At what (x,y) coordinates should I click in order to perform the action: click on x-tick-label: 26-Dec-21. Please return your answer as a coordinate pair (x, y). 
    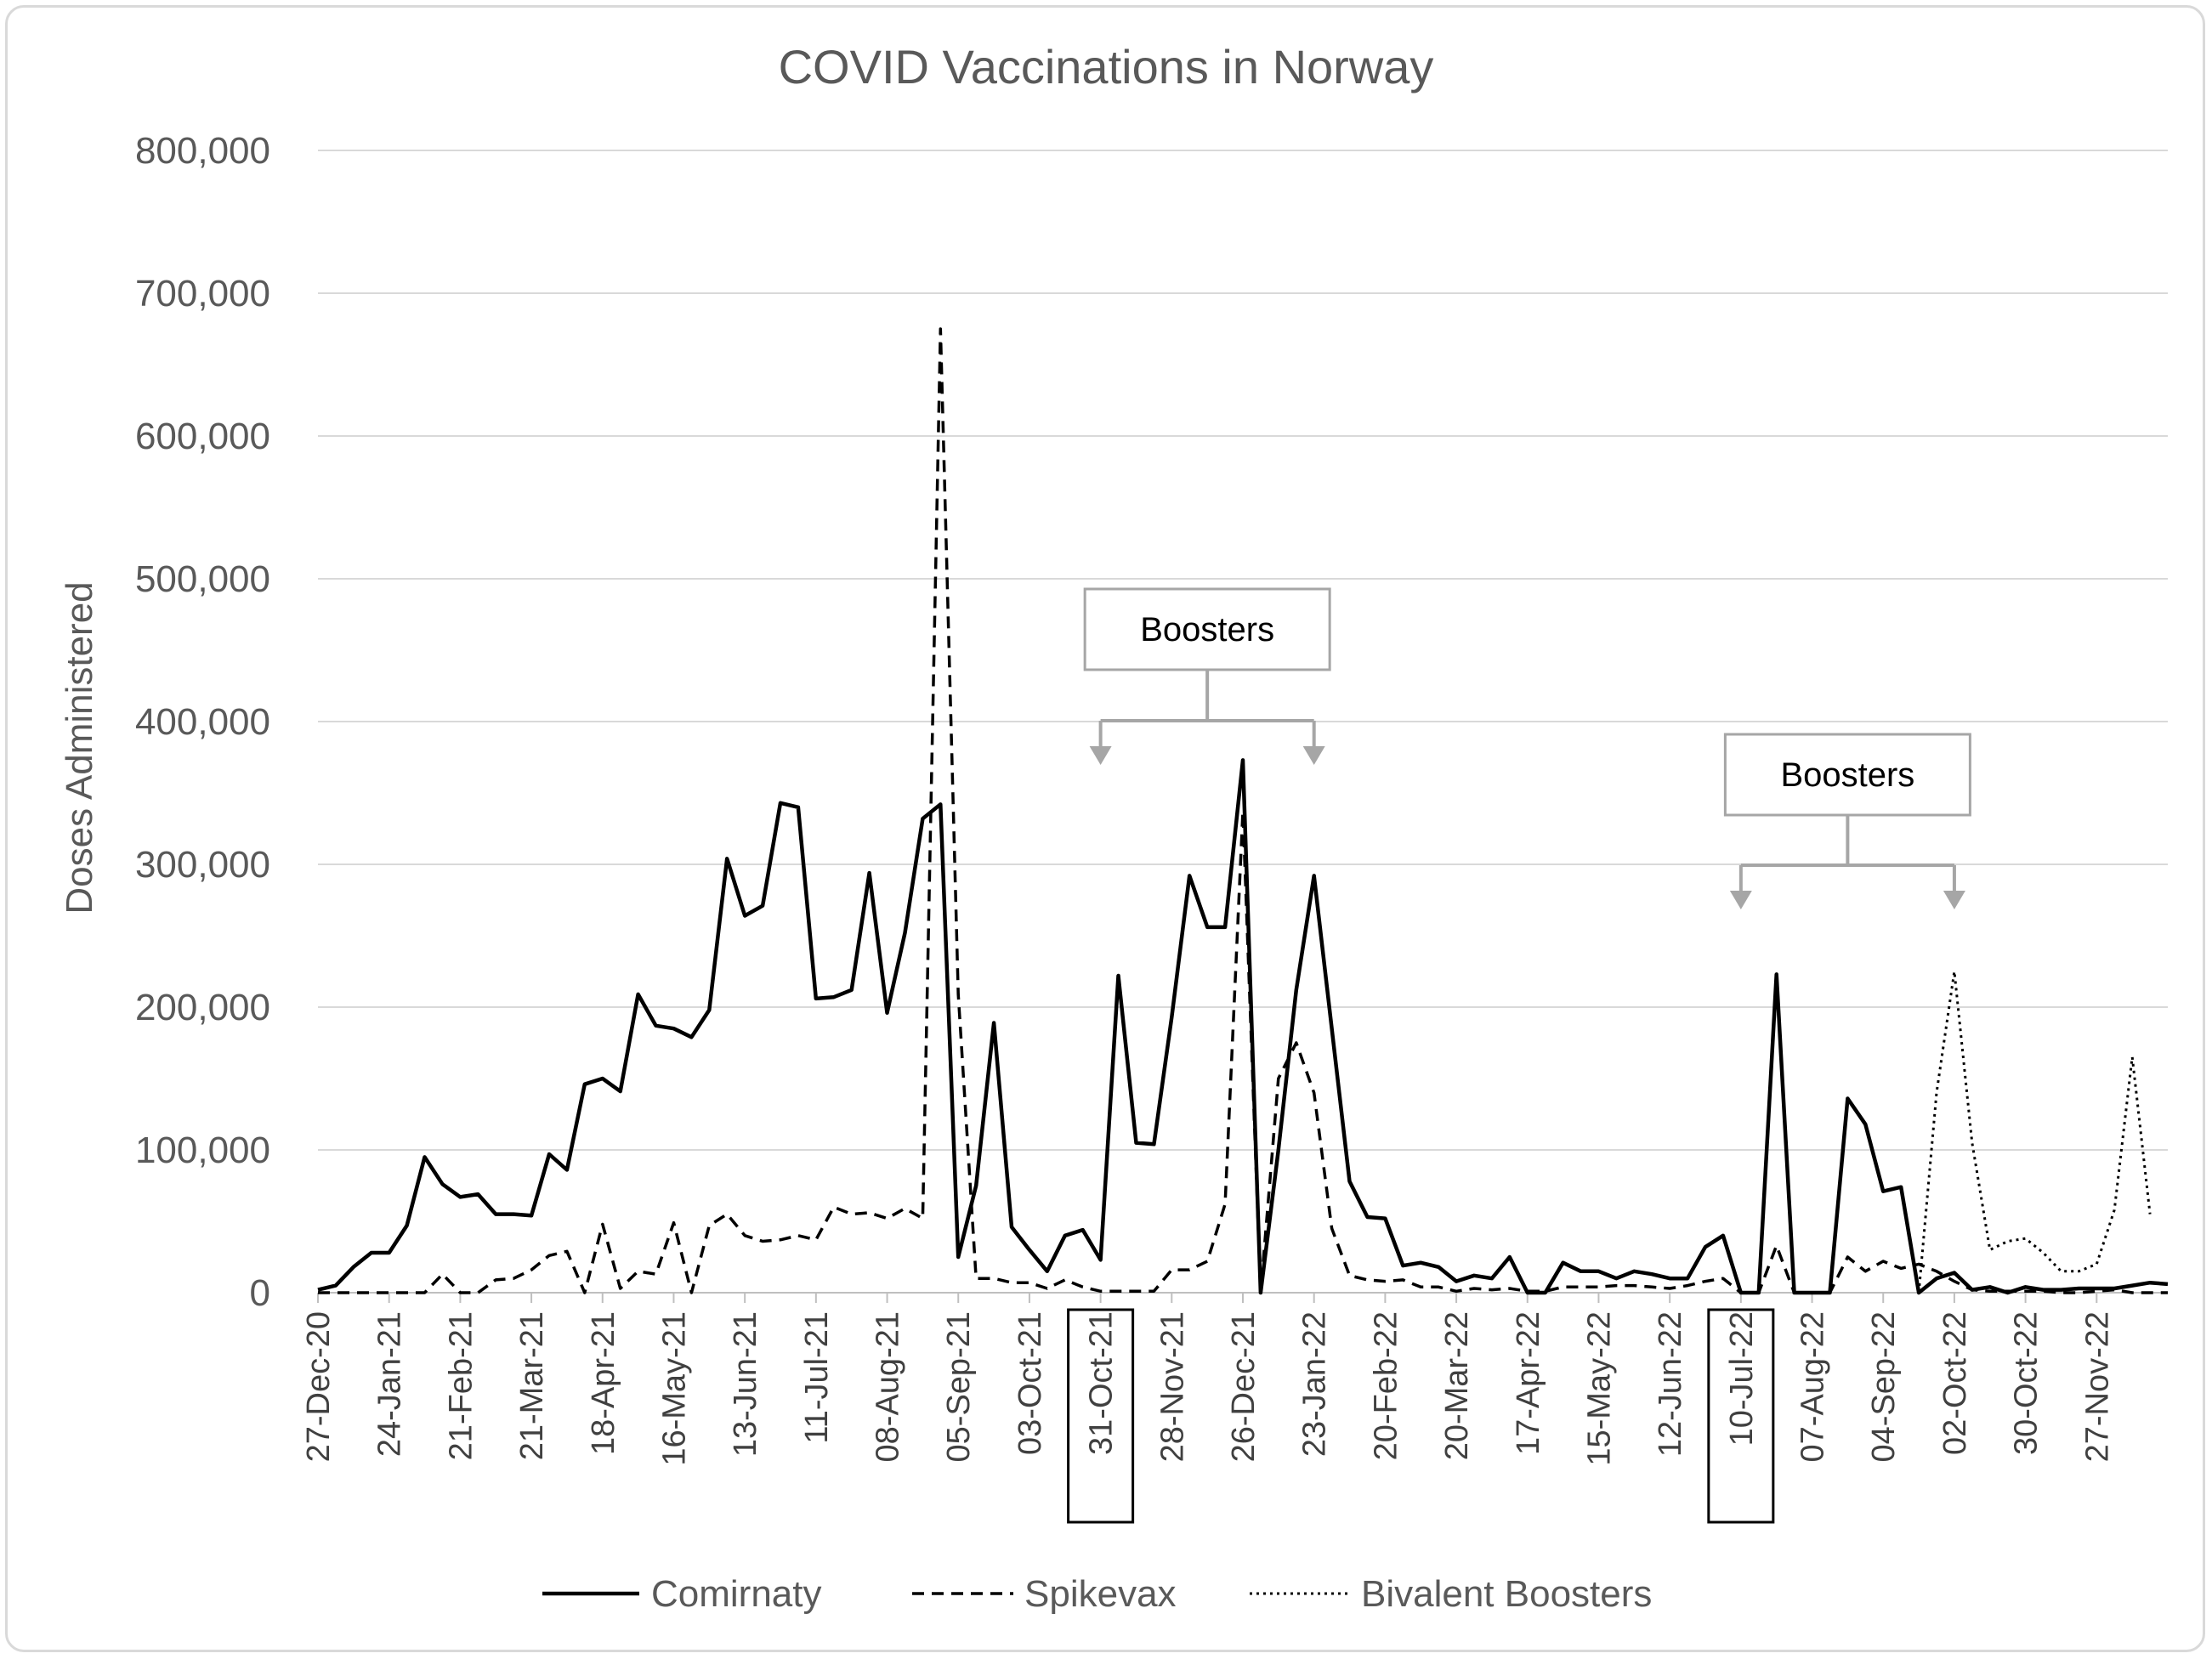
    Looking at the image, I should click on (1244, 1386).